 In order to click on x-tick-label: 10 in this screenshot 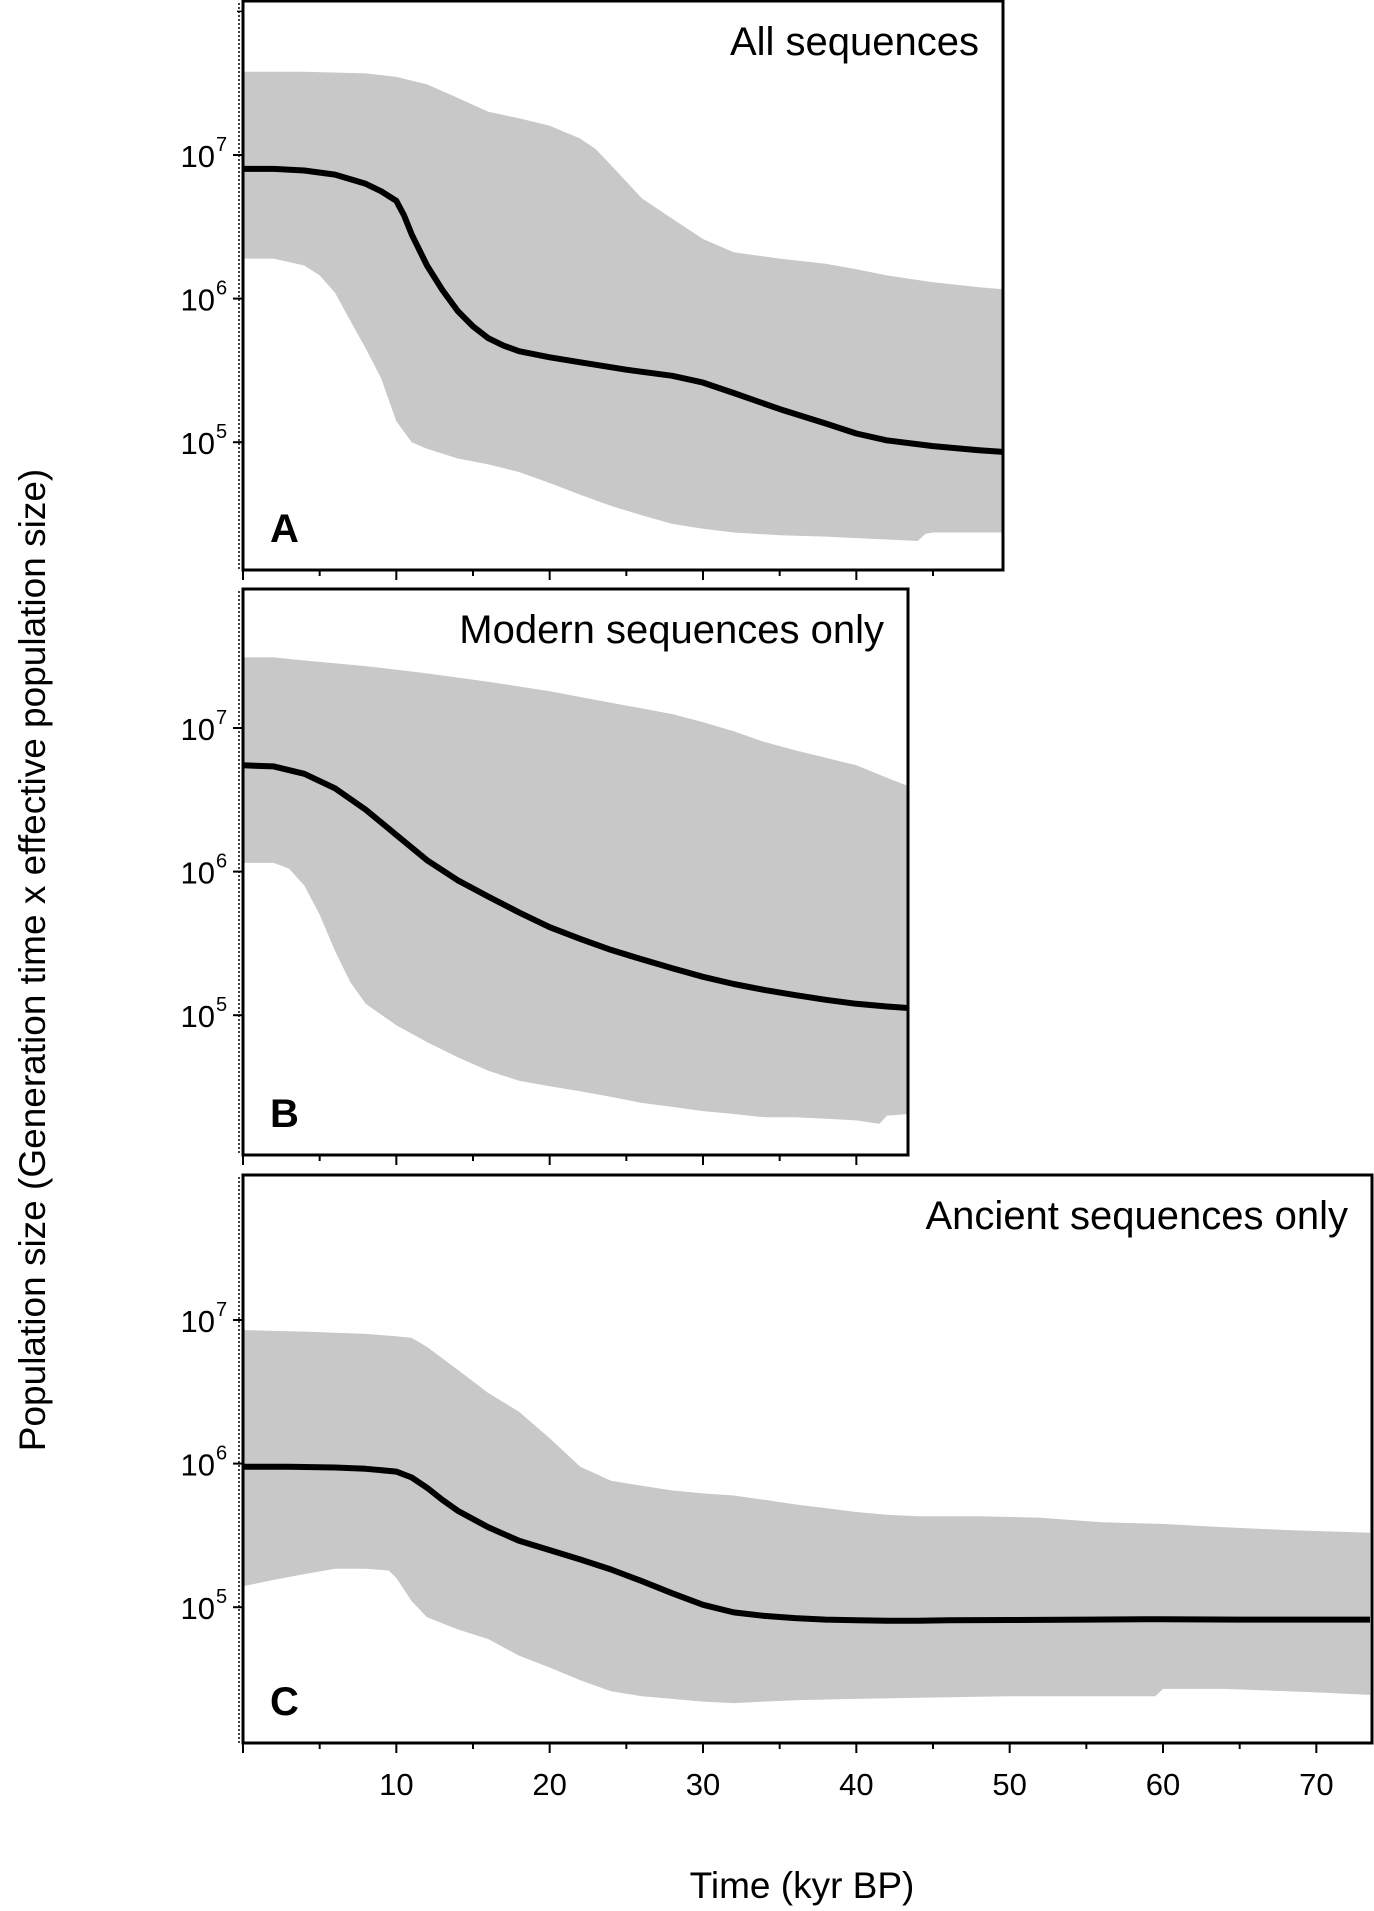, I will do `click(396, 1784)`.